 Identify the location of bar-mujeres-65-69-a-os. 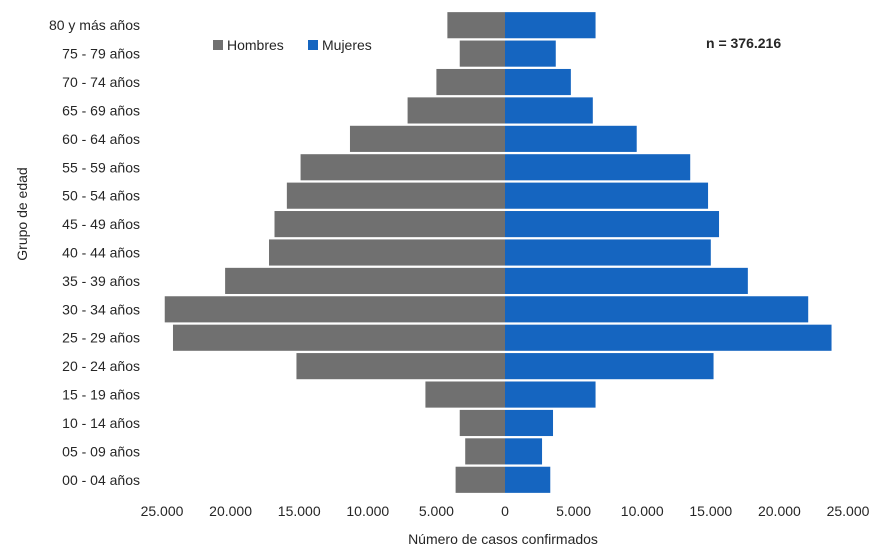
(549, 110).